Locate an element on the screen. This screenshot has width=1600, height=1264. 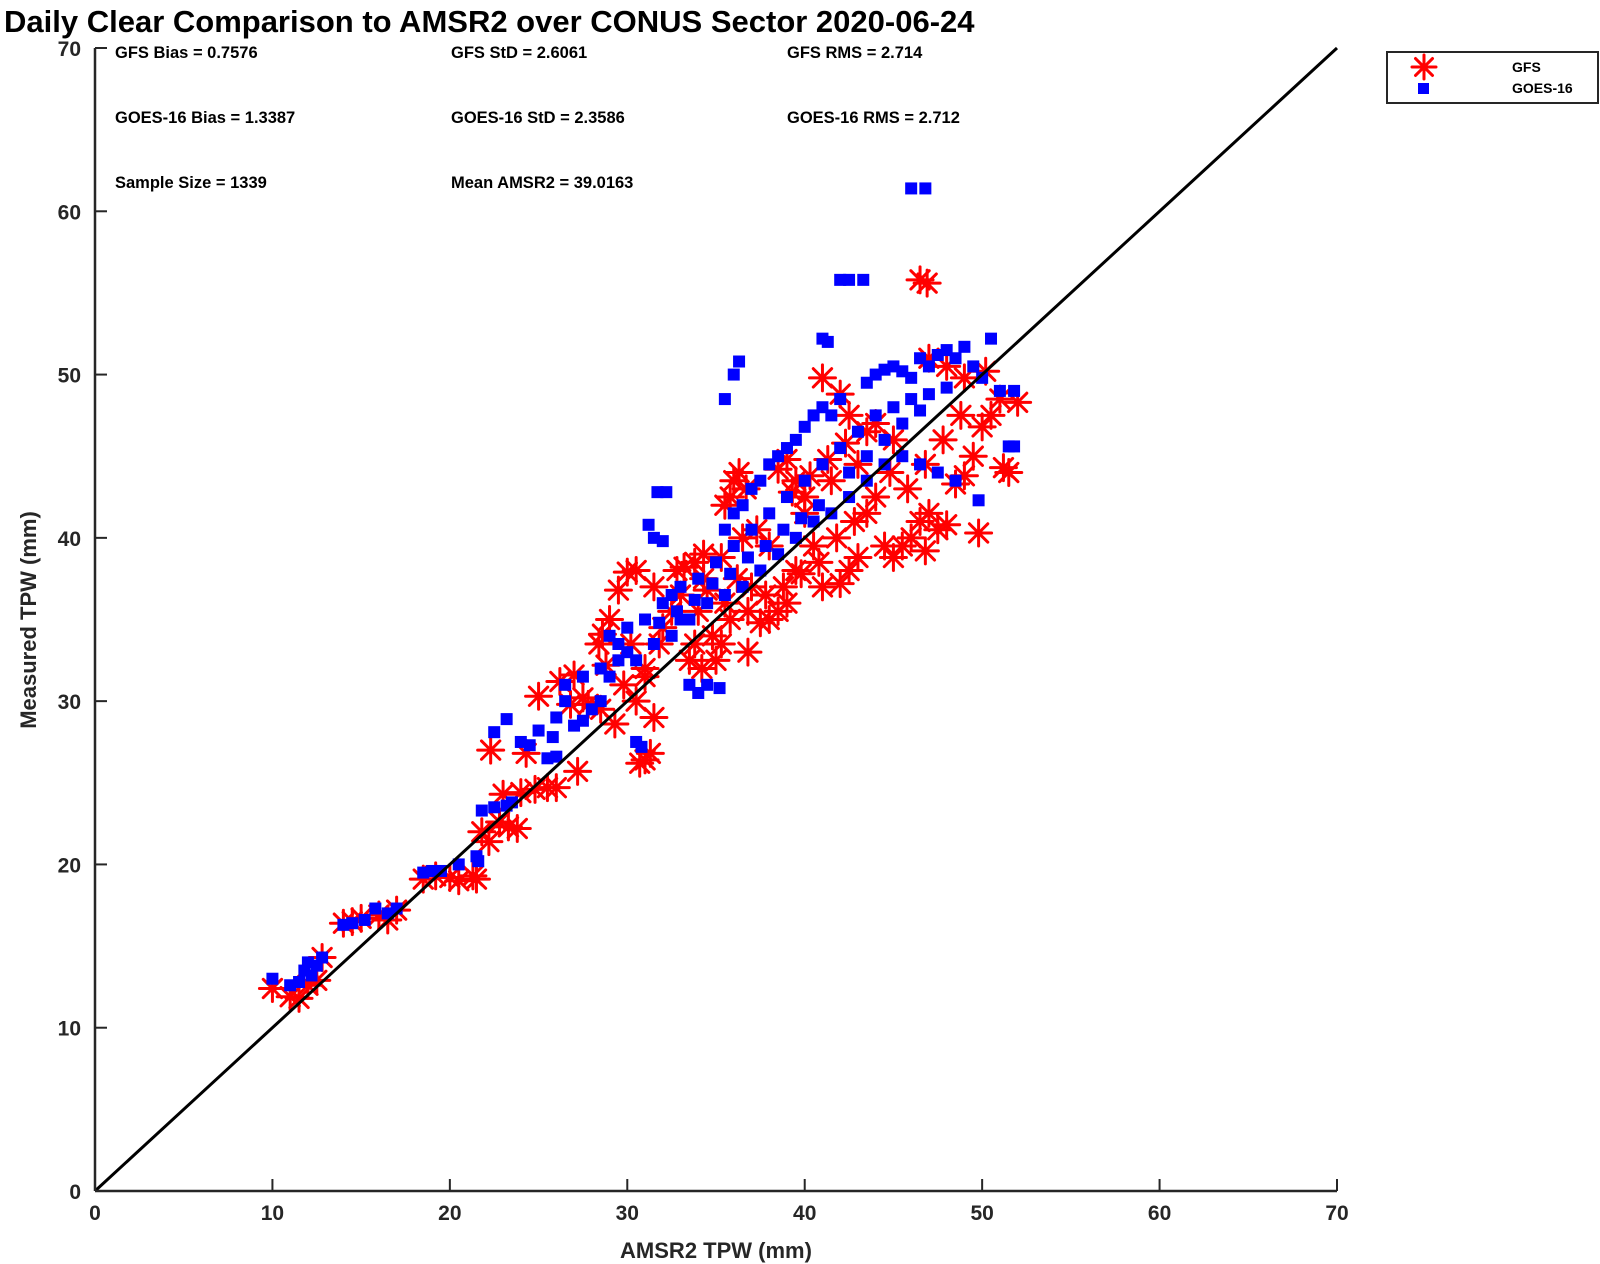
stat-gfs-bias: GFS Bias = 0.7576 is located at coordinates (186, 53).